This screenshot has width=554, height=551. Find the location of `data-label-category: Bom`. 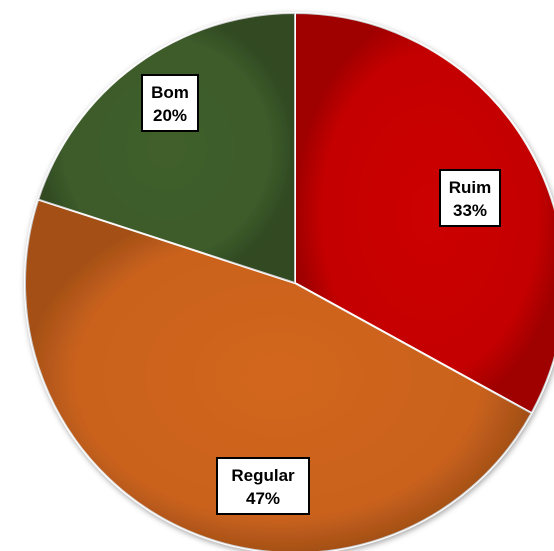

data-label-category: Bom is located at coordinates (170, 92).